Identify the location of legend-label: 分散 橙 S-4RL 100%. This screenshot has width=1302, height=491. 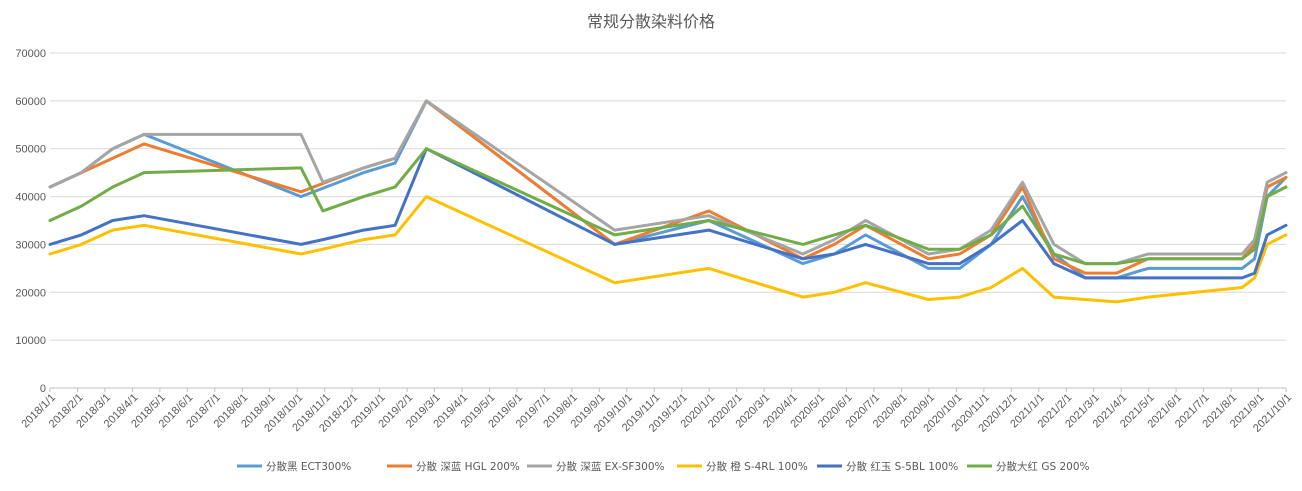
(757, 466).